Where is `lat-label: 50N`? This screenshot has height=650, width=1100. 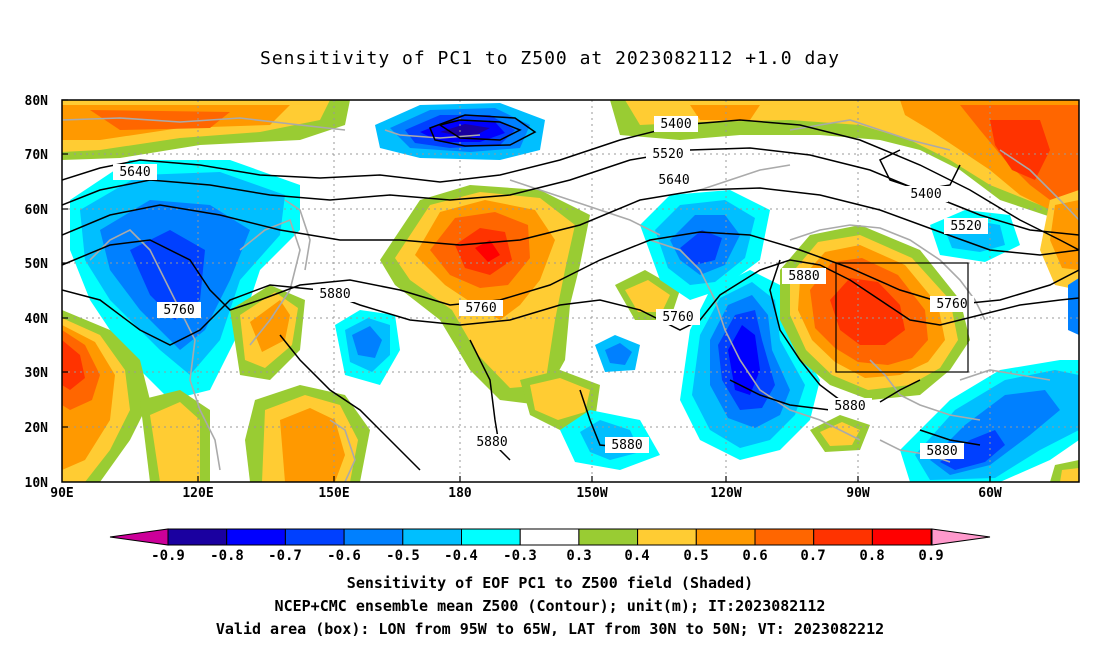
lat-label: 50N is located at coordinates (37, 264).